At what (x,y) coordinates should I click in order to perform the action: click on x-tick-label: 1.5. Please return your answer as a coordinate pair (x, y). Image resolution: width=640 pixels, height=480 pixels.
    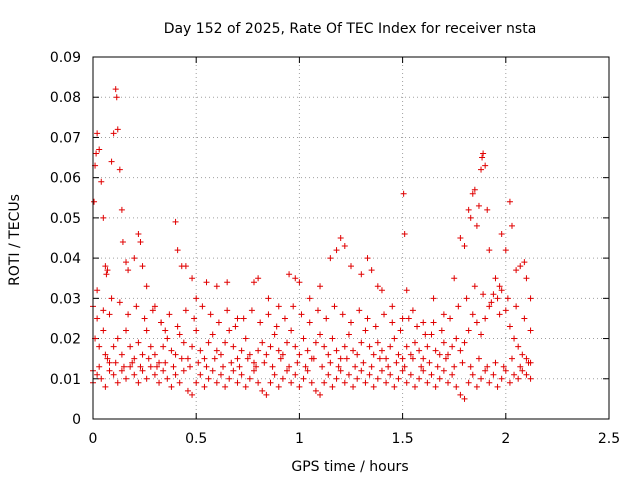
    Looking at the image, I should click on (402, 439).